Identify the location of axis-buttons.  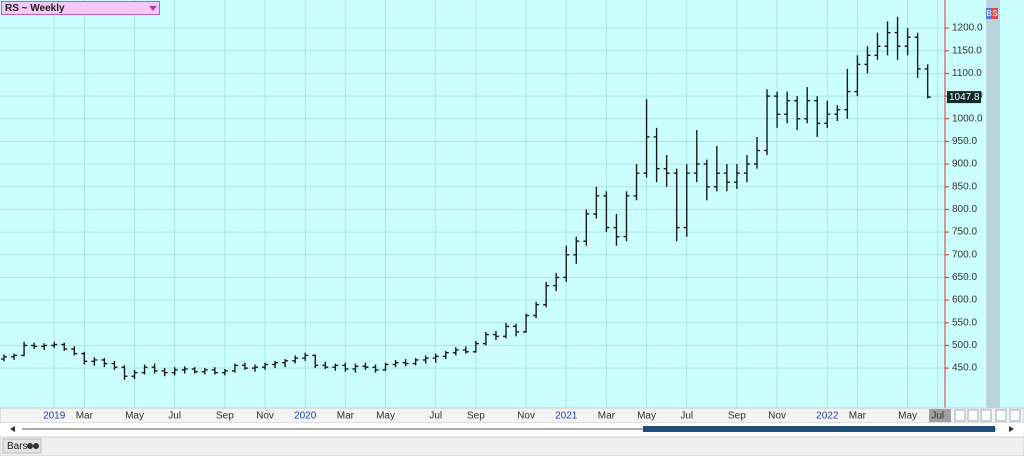
(987, 415).